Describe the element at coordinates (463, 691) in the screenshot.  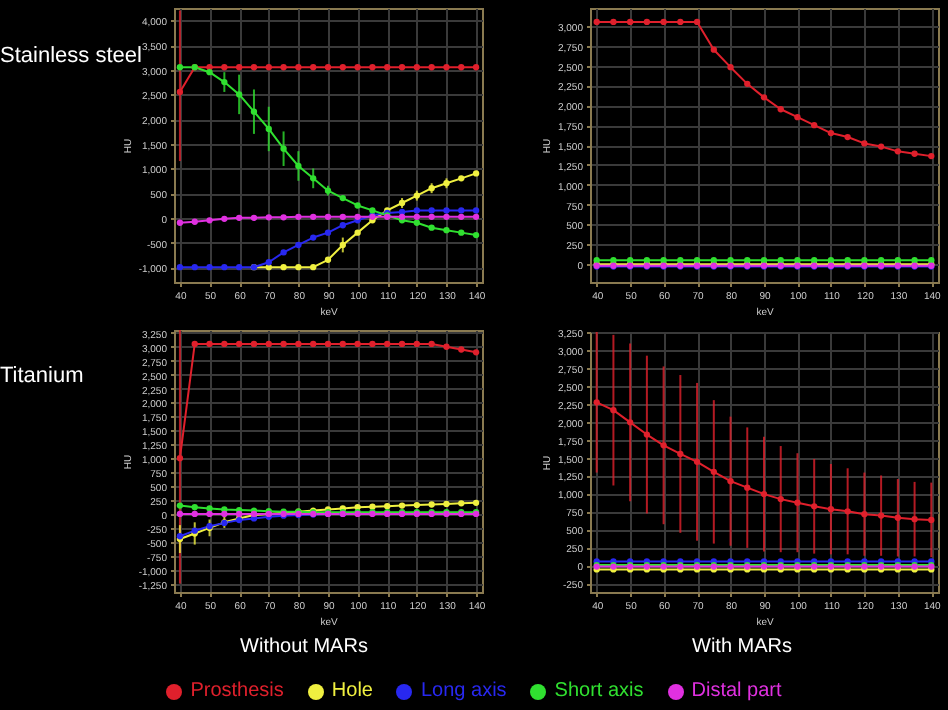
I see `legend-label: Long axis` at that location.